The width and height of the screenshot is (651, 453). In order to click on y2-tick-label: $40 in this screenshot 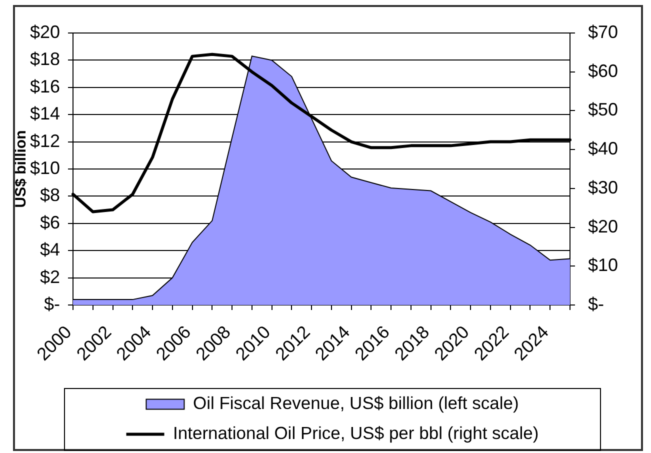, I will do `click(603, 148)`.